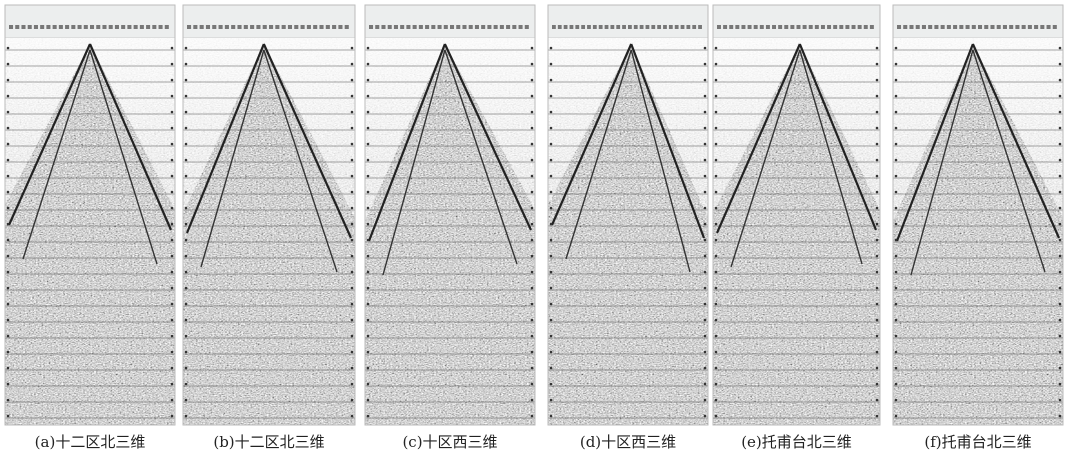 The width and height of the screenshot is (1066, 460). Describe the element at coordinates (269, 128) in the screenshot. I see `mute-wedge` at that location.